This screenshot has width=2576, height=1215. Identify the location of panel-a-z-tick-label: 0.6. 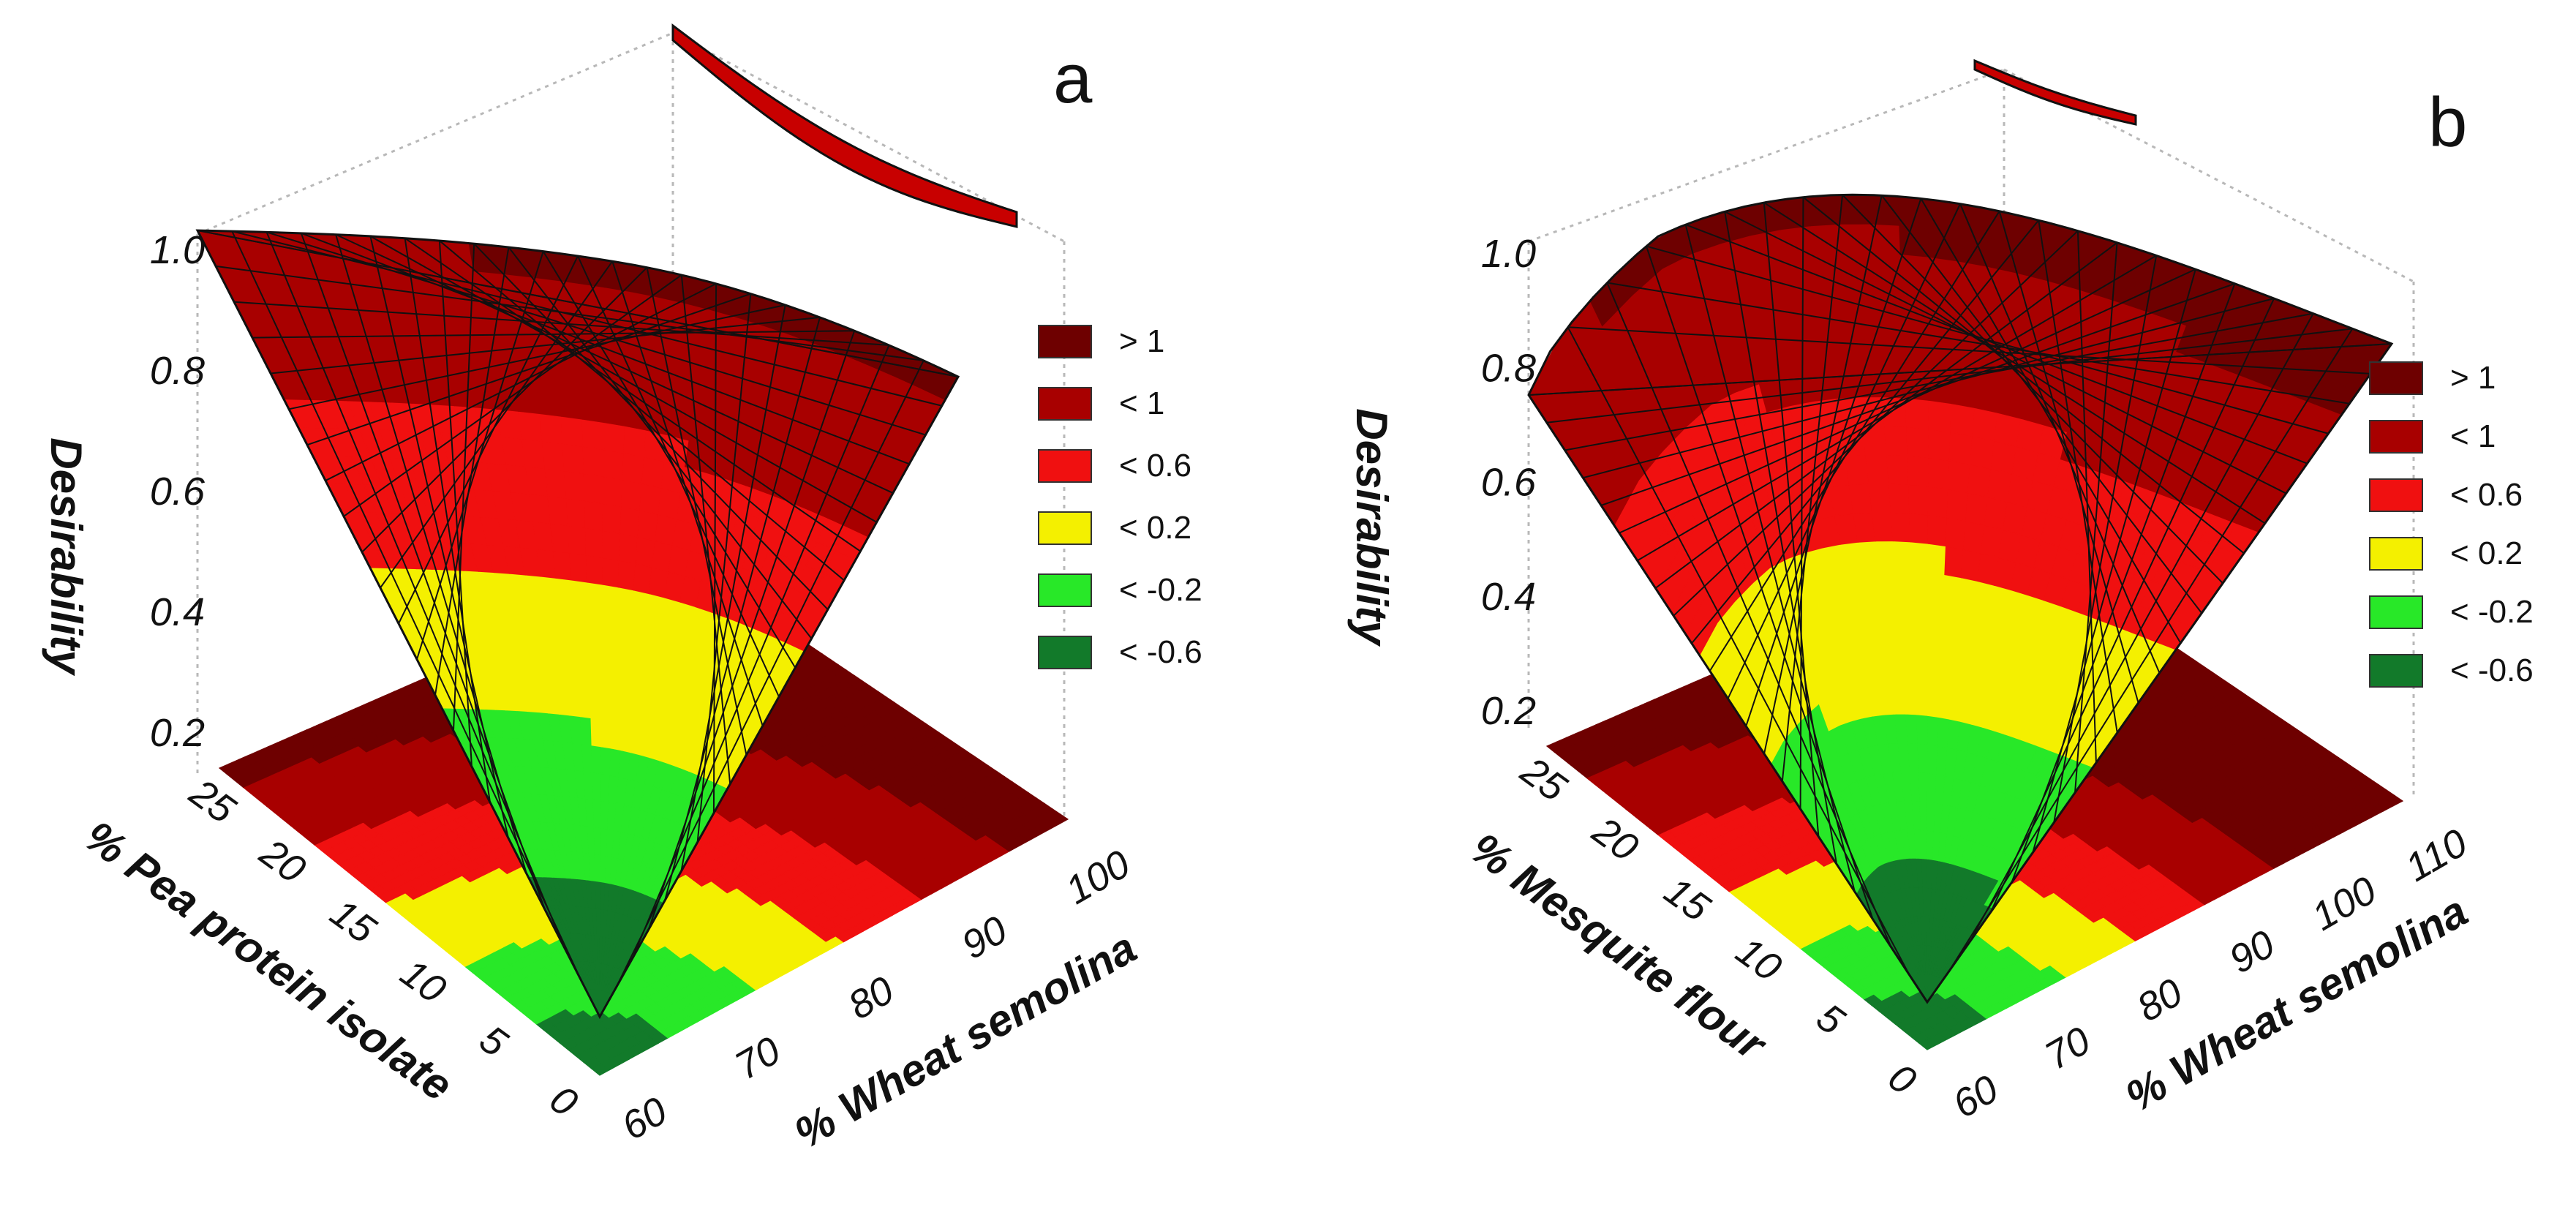
(178, 492).